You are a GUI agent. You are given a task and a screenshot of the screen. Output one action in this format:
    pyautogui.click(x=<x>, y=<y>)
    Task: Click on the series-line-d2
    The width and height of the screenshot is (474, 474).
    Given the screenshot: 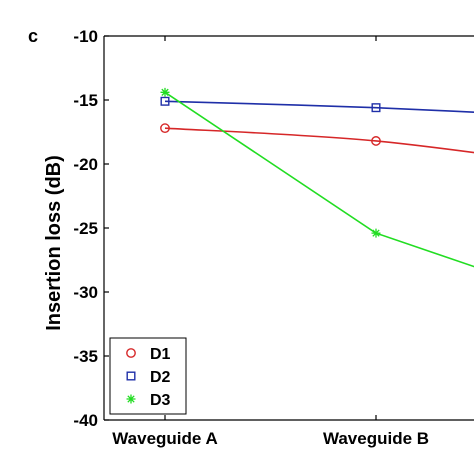 What is the action you would take?
    pyautogui.click(x=319, y=106)
    